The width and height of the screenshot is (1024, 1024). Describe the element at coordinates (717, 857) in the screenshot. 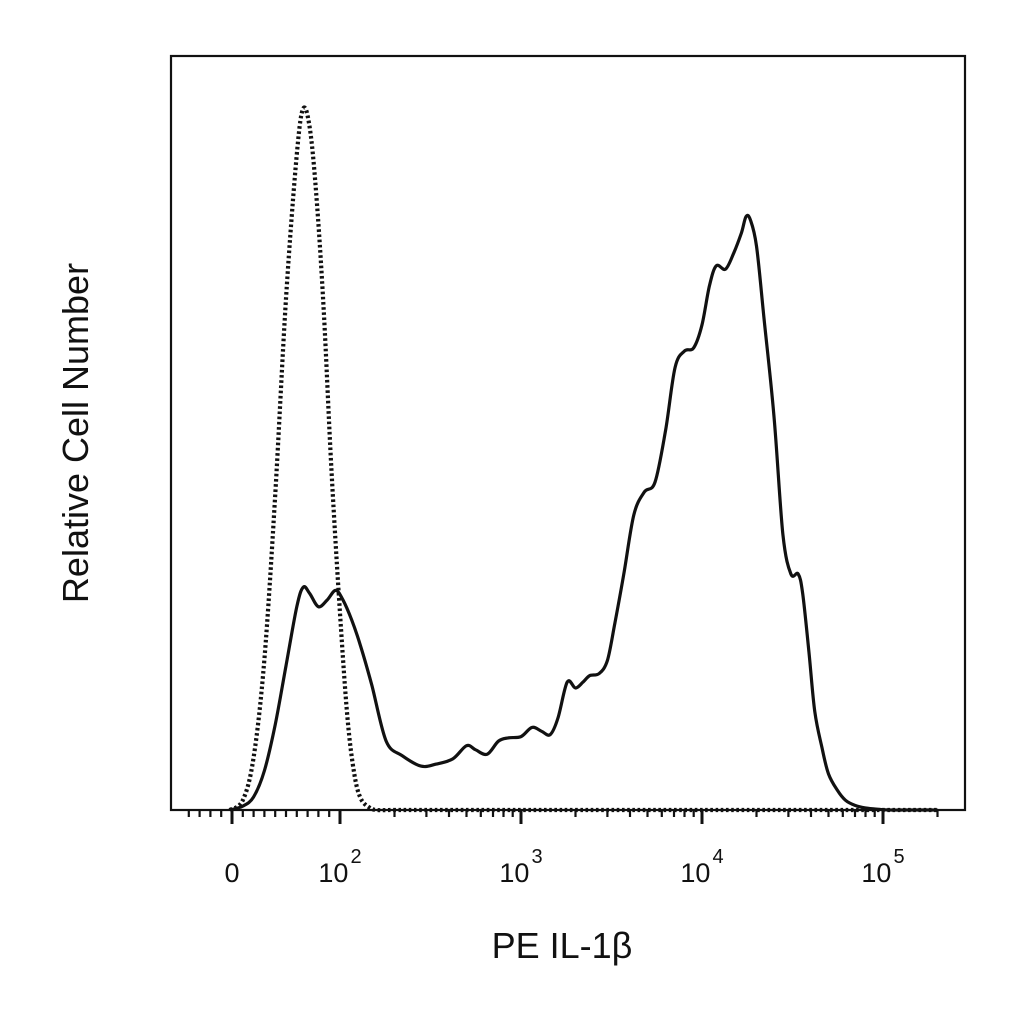

I see `x-tick-label-exponent-3: 4` at that location.